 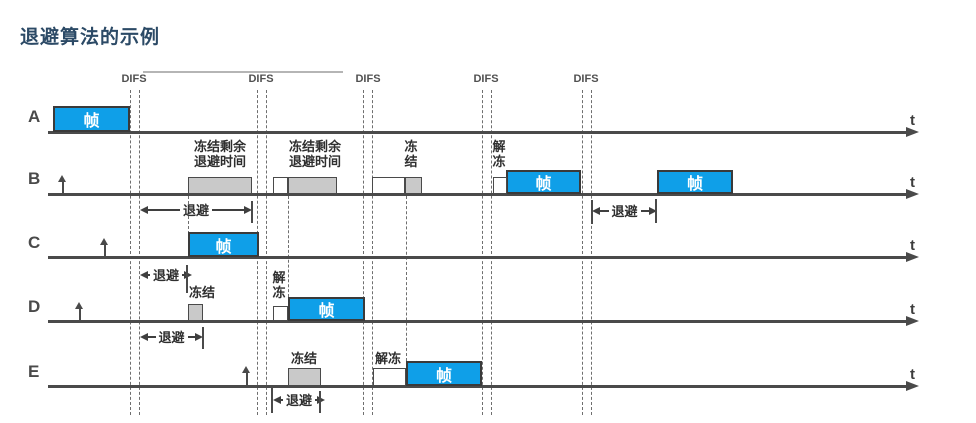 I want to click on frozen-box-e, so click(x=304, y=377).